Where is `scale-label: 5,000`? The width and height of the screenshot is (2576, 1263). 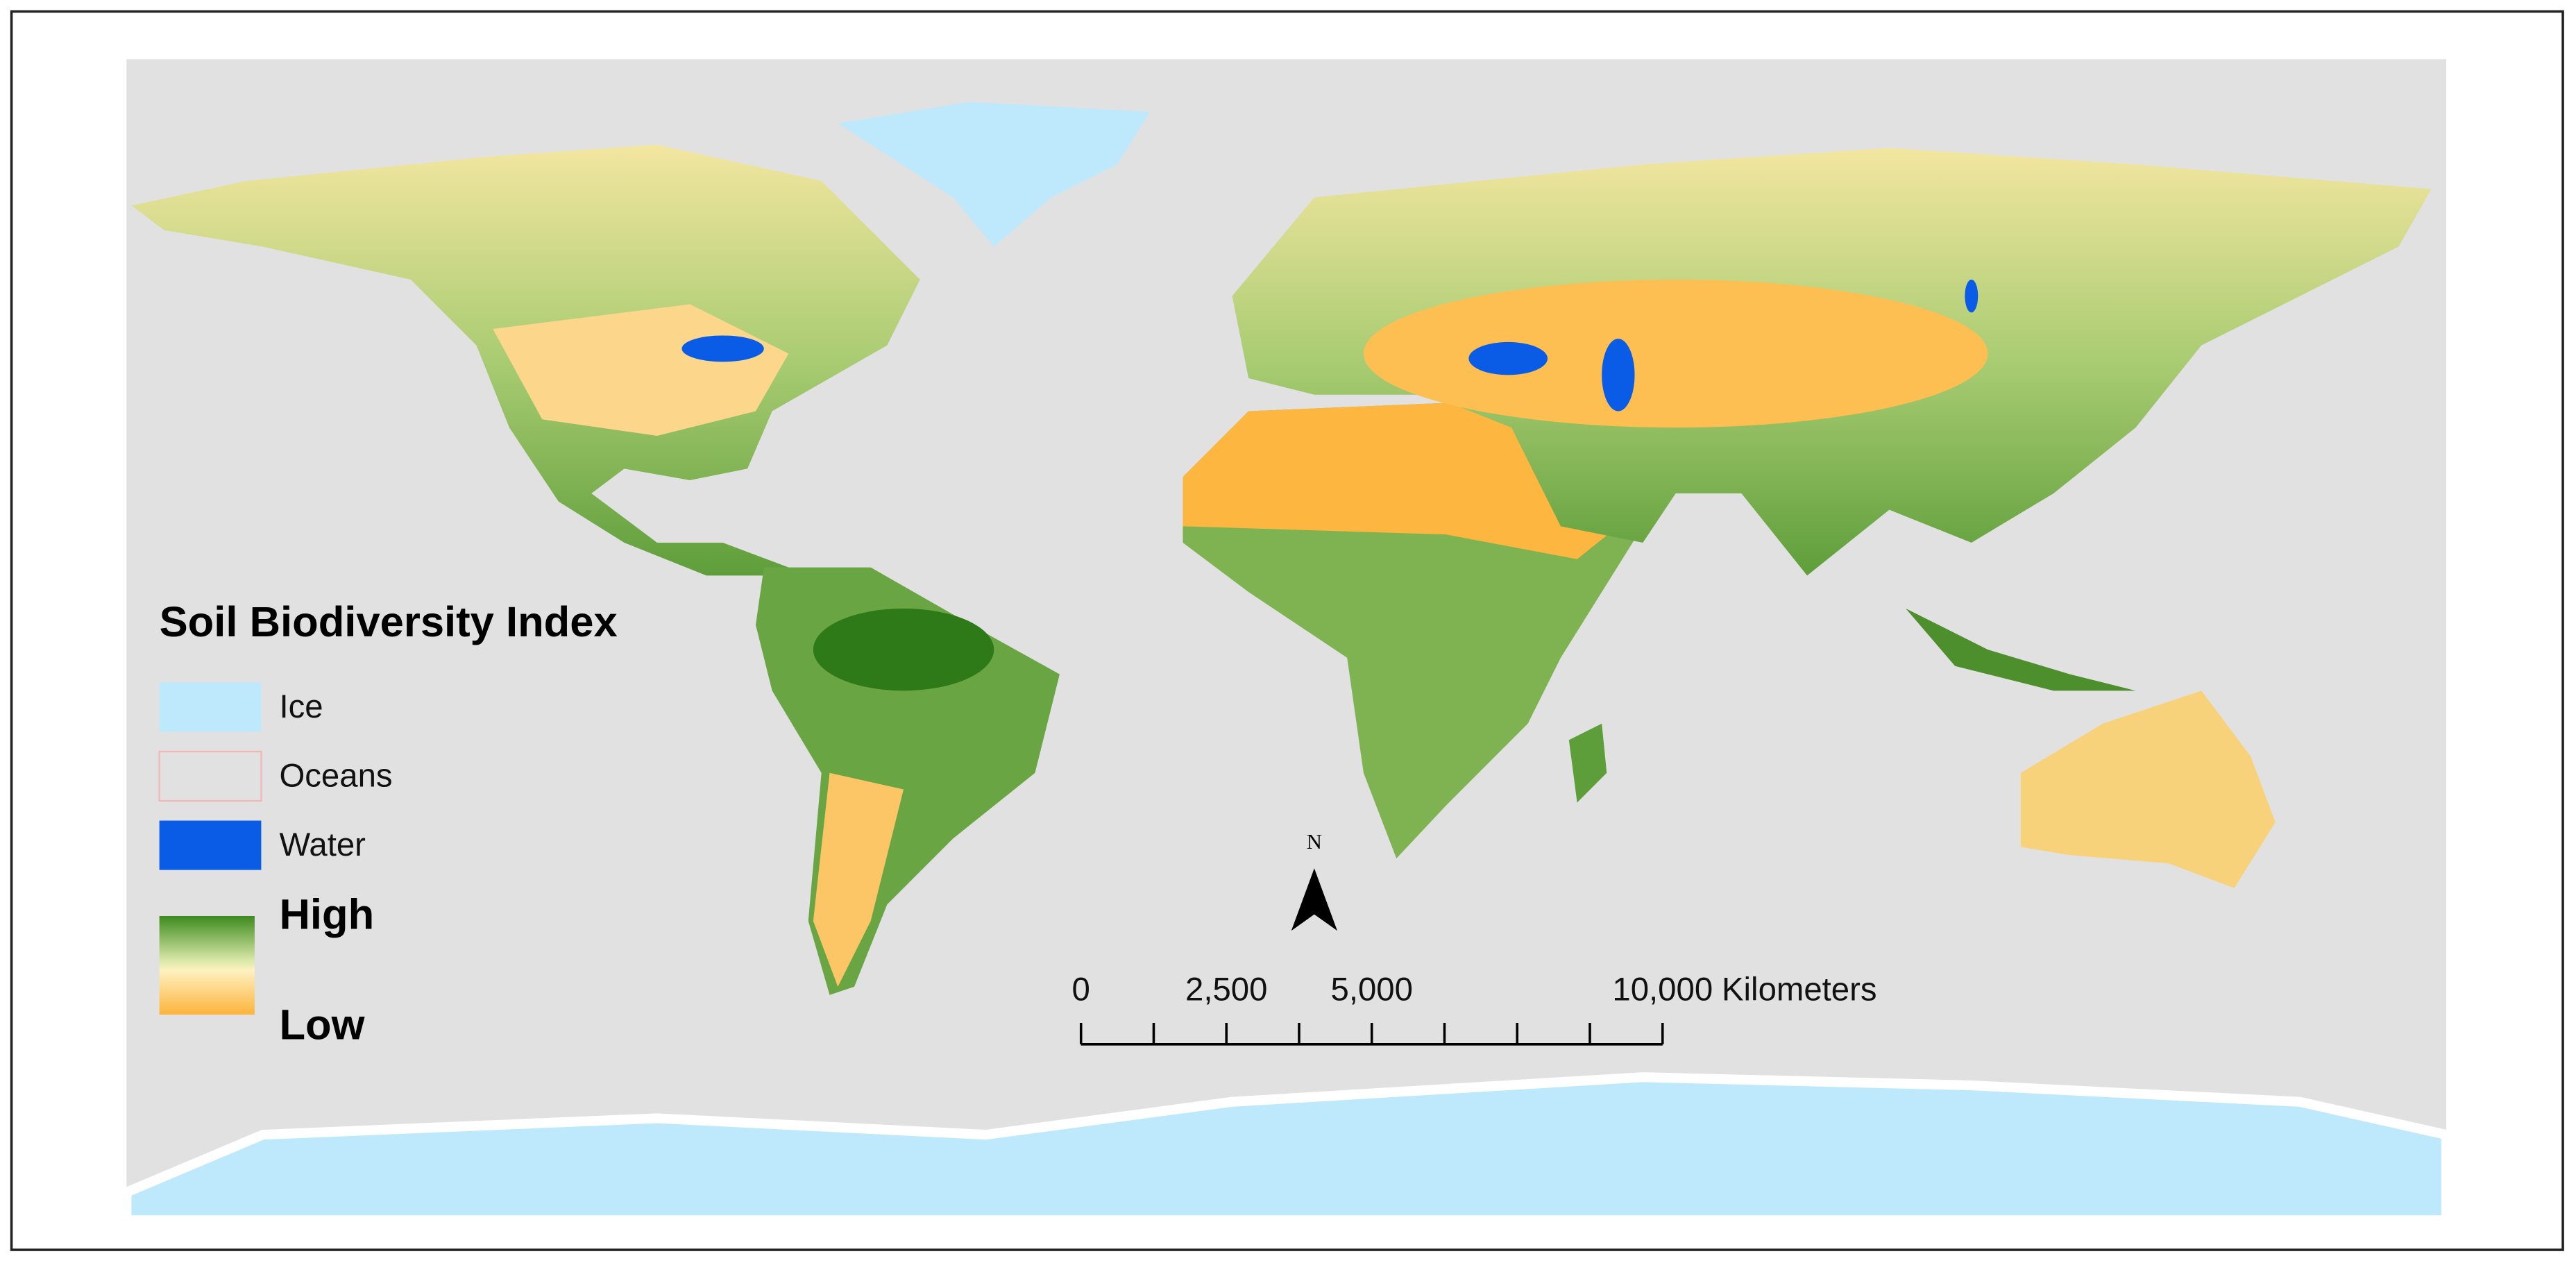 scale-label: 5,000 is located at coordinates (1372, 989).